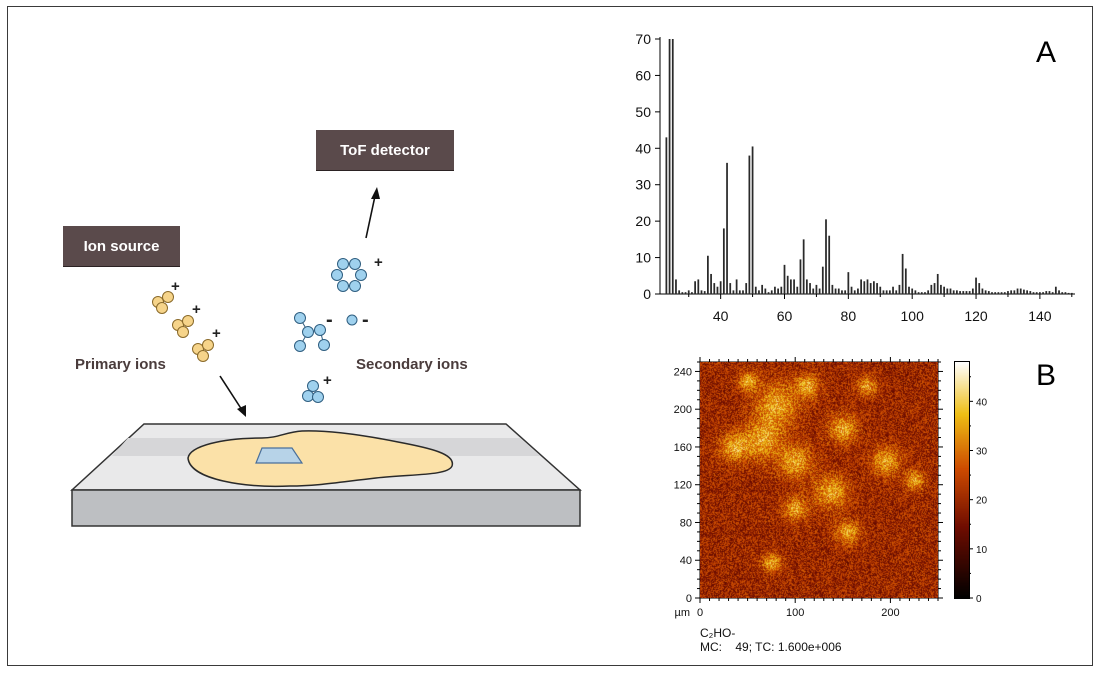 The height and width of the screenshot is (675, 1103). I want to click on colorbar-tick-label: 30, so click(982, 452).